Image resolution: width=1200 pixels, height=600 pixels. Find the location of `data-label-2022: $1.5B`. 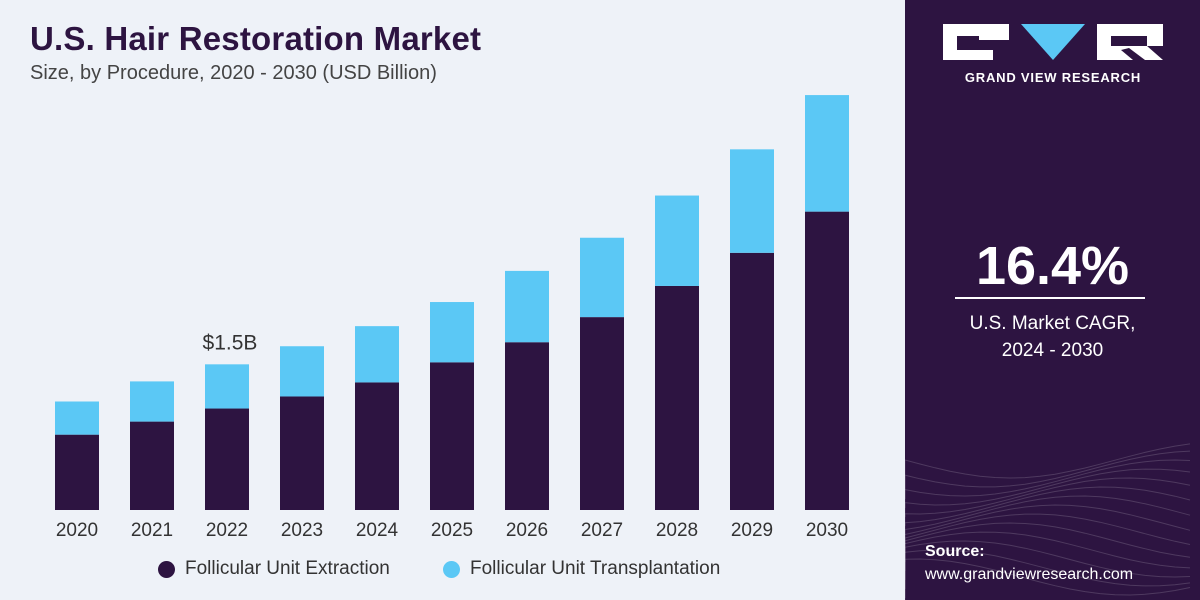

data-label-2022: $1.5B is located at coordinates (230, 342).